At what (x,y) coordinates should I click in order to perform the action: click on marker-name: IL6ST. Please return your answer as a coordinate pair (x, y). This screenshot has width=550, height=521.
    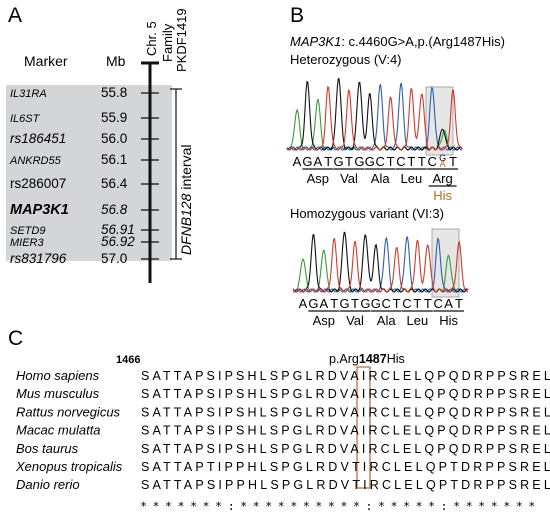
    Looking at the image, I should click on (25, 119).